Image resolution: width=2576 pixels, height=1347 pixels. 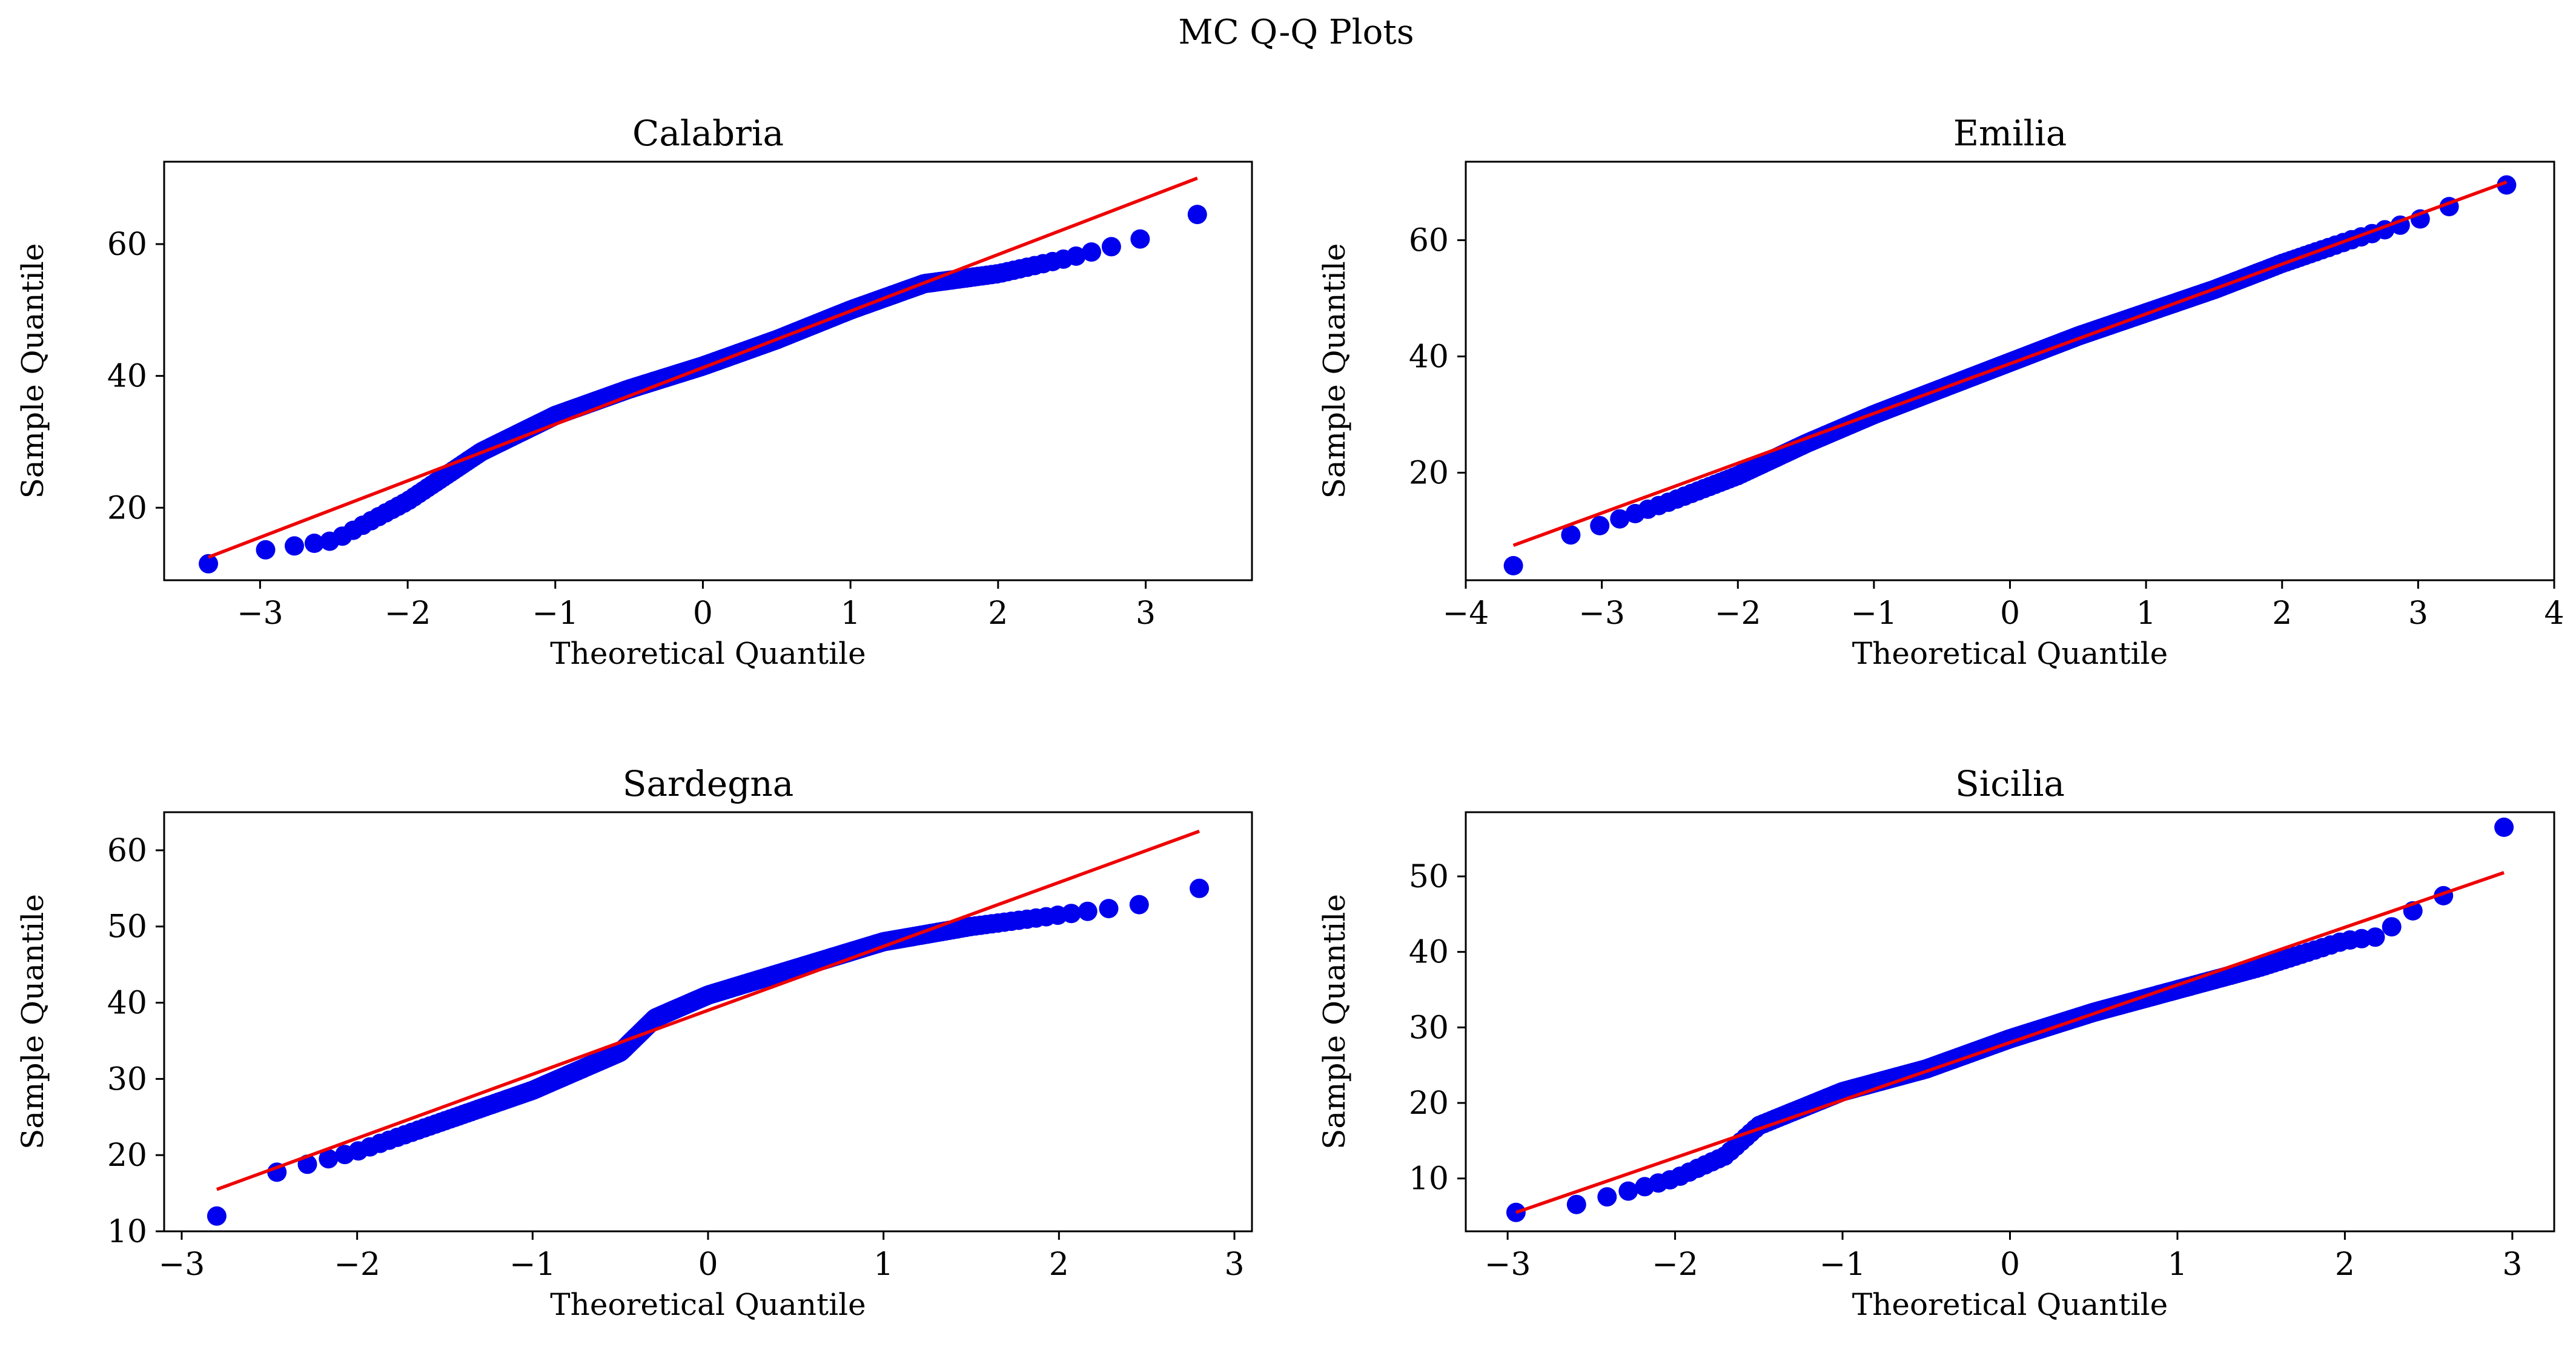 I want to click on chart-title-sardegna: Sardegna, so click(x=708, y=783).